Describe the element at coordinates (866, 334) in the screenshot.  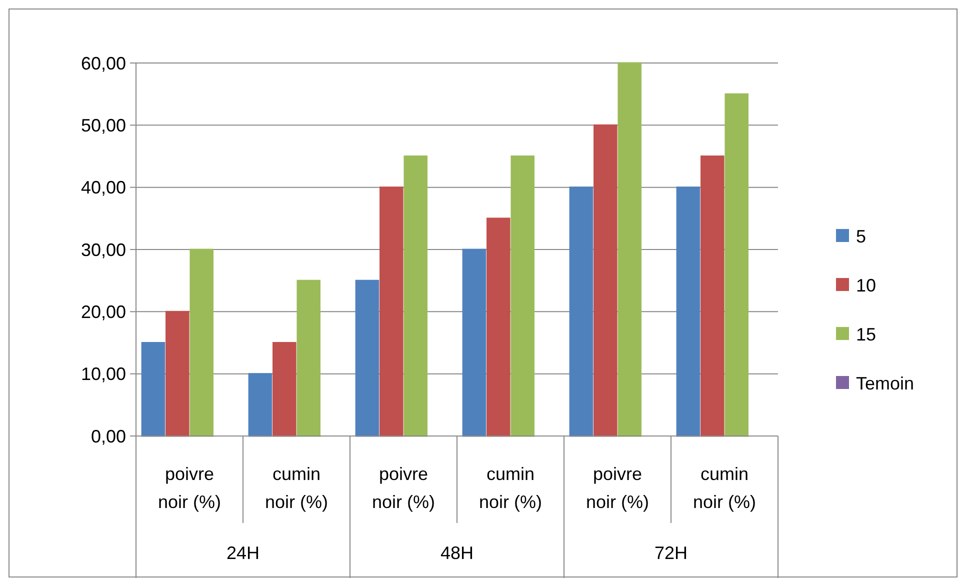
I see `legend-label: 15` at that location.